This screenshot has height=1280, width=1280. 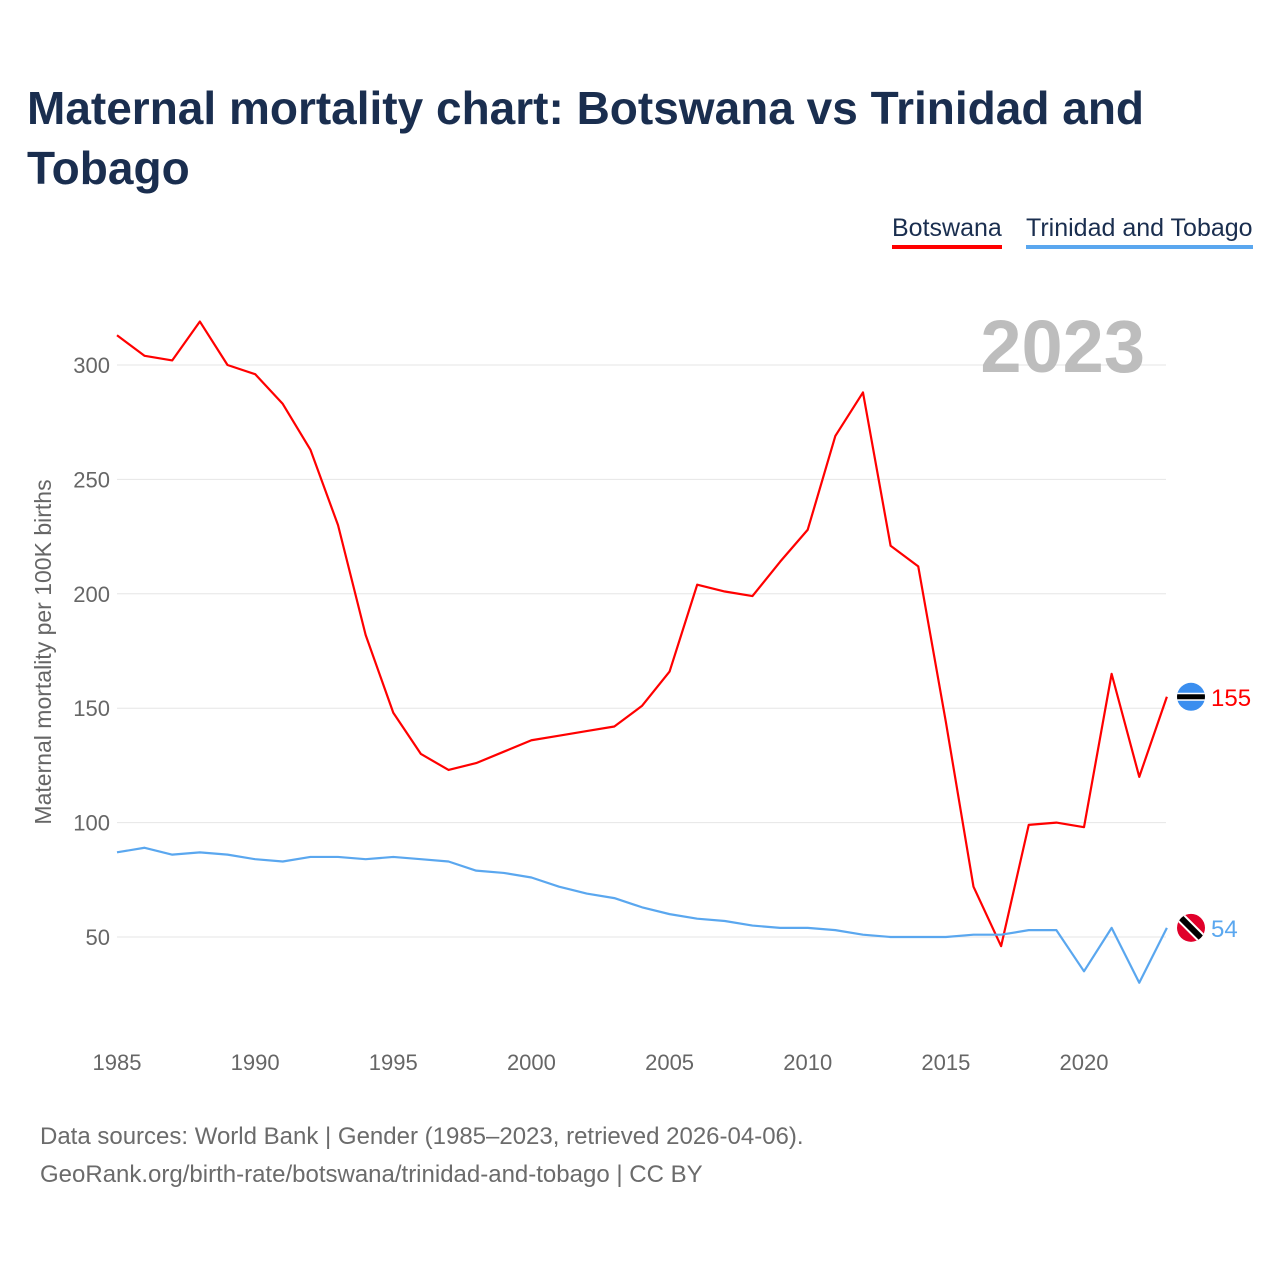 What do you see at coordinates (642, 915) in the screenshot?
I see `series-line-trinidad-and-tobago` at bounding box center [642, 915].